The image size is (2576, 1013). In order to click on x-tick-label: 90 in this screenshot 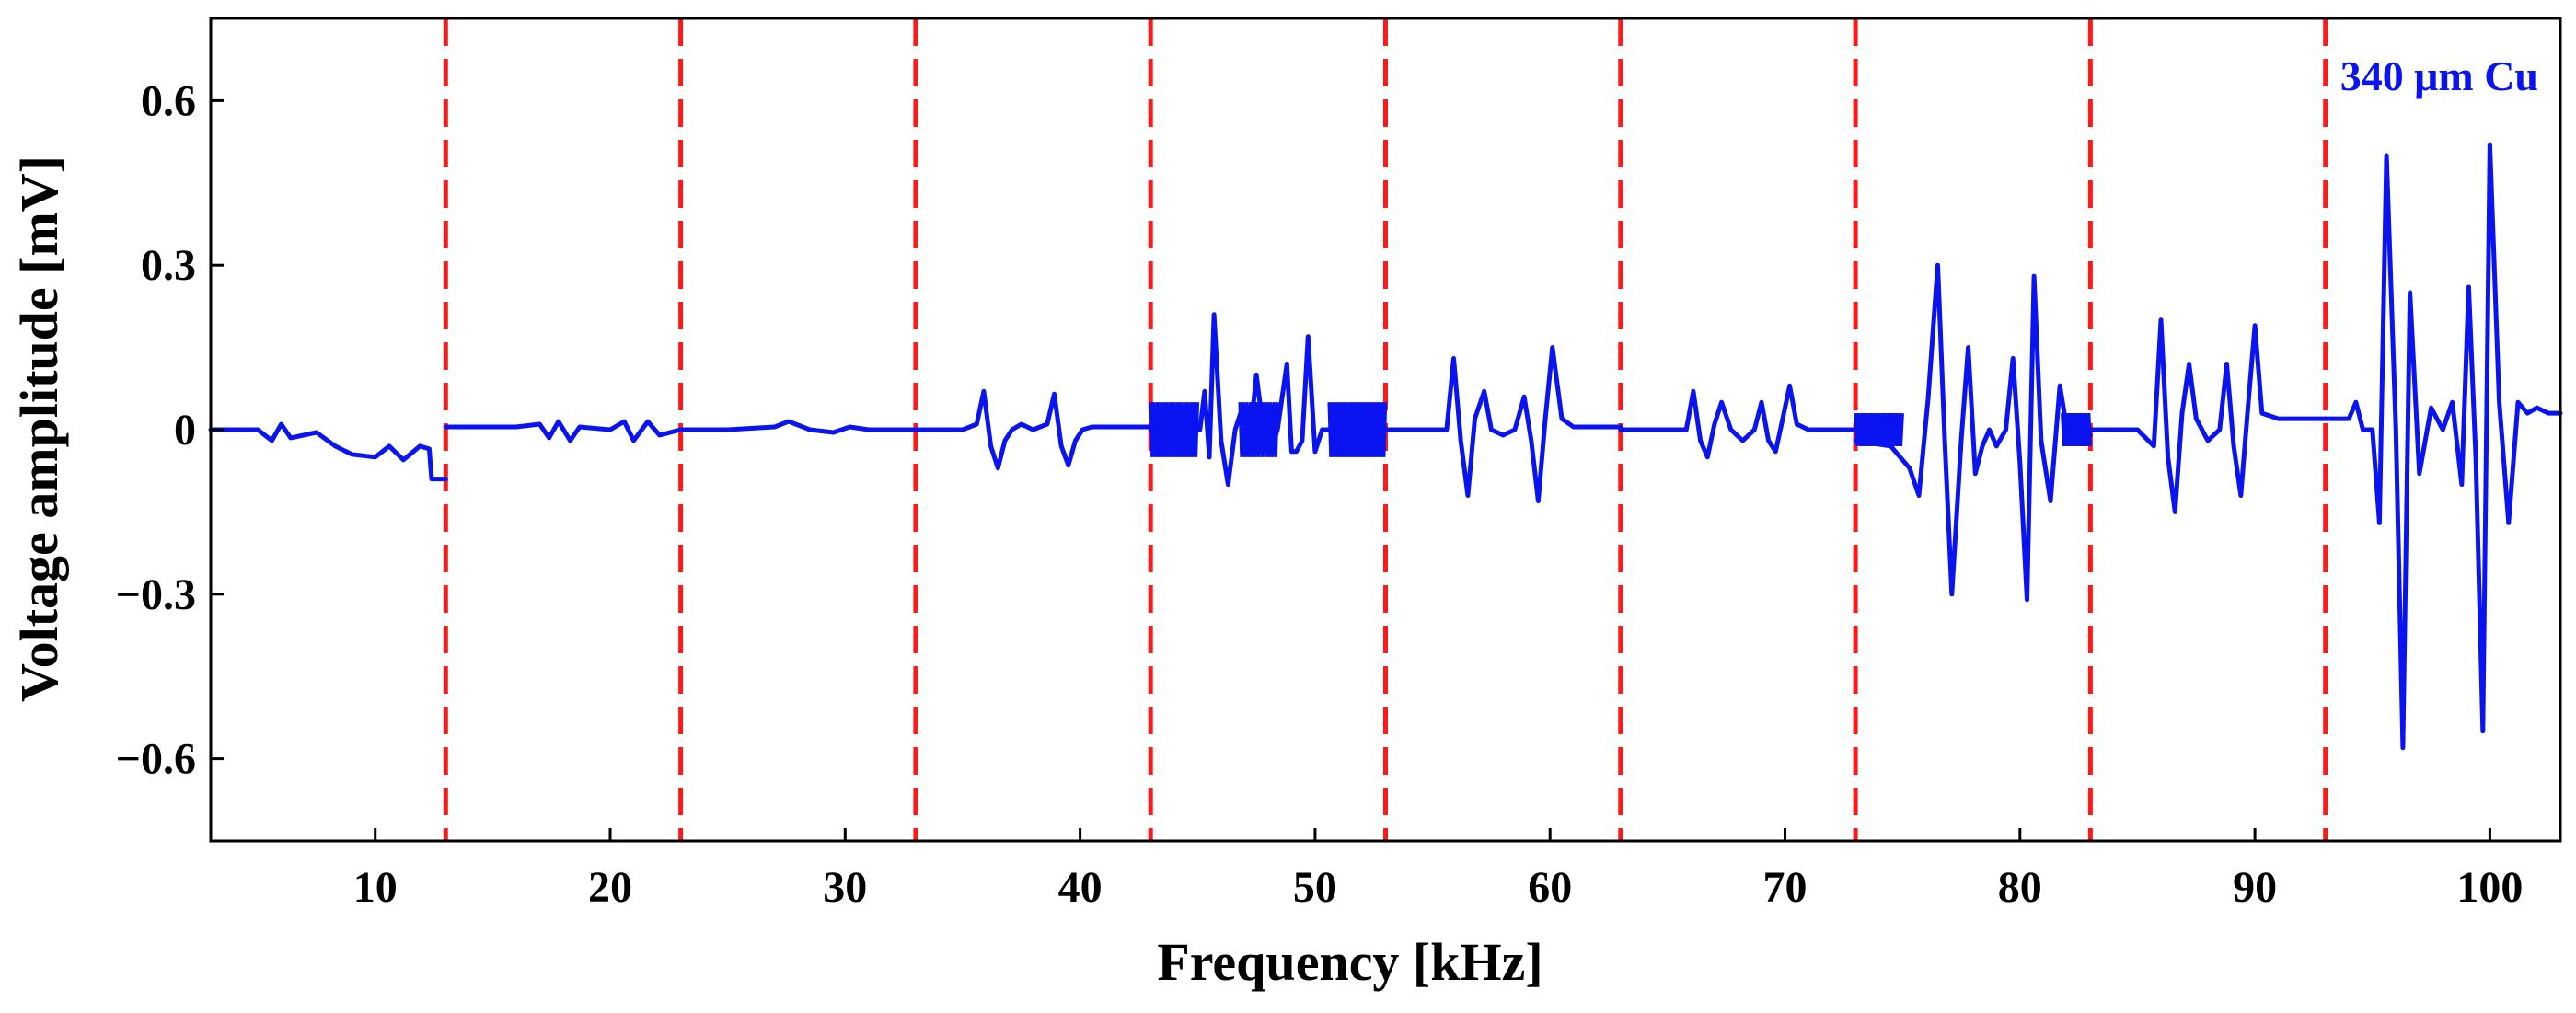, I will do `click(2255, 887)`.